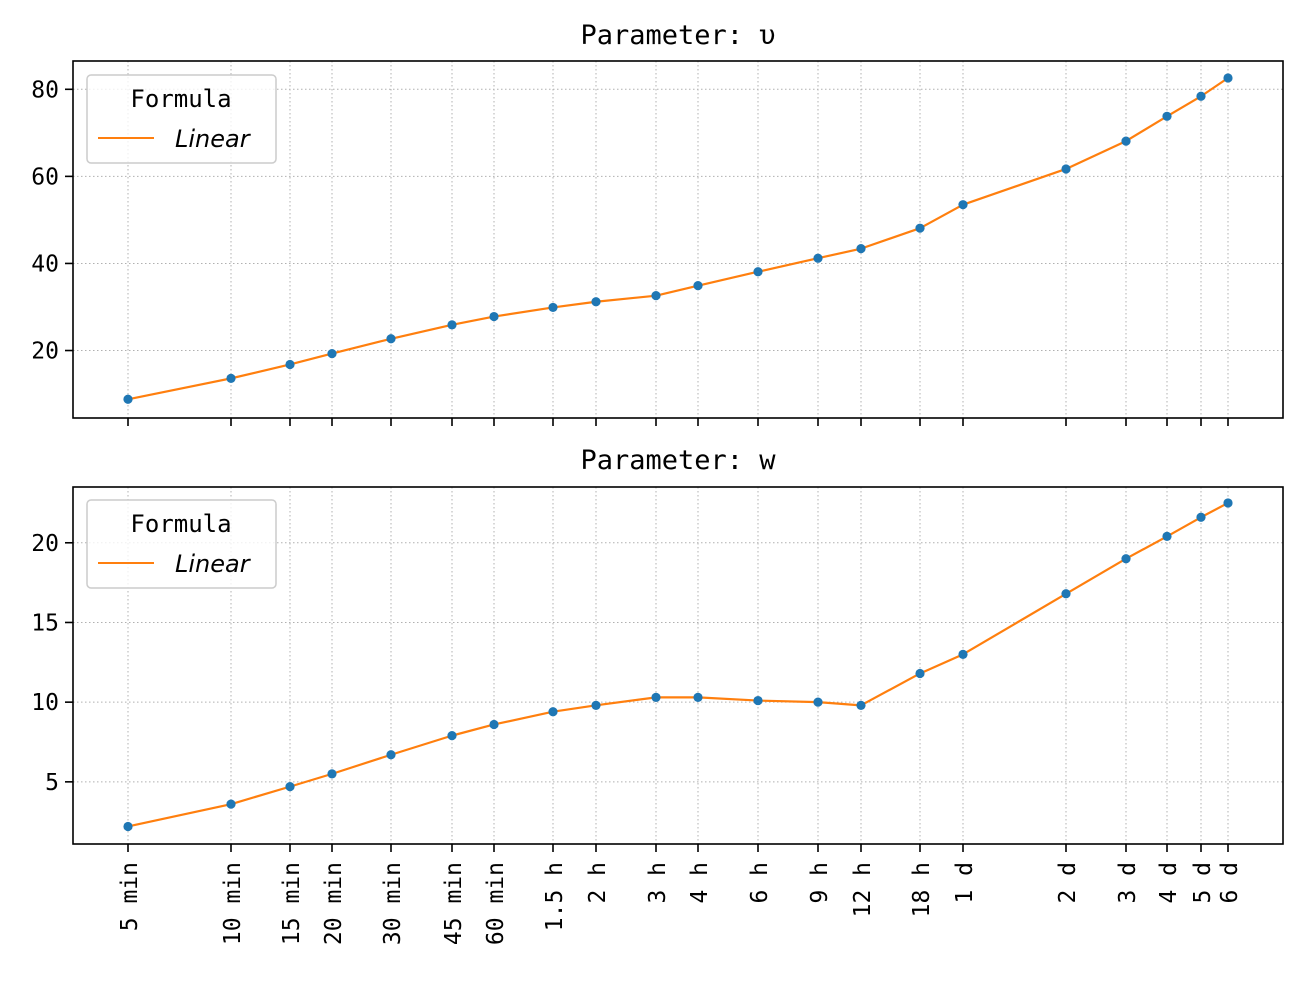 This screenshot has width=1303, height=983. Describe the element at coordinates (760, 883) in the screenshot. I see `x-tick-label: 6 h` at that location.